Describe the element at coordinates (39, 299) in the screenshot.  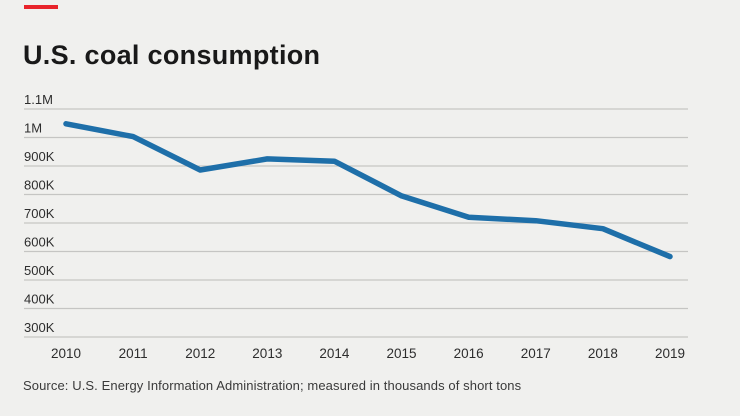
I see `y-axis-tick-label: 400K` at that location.